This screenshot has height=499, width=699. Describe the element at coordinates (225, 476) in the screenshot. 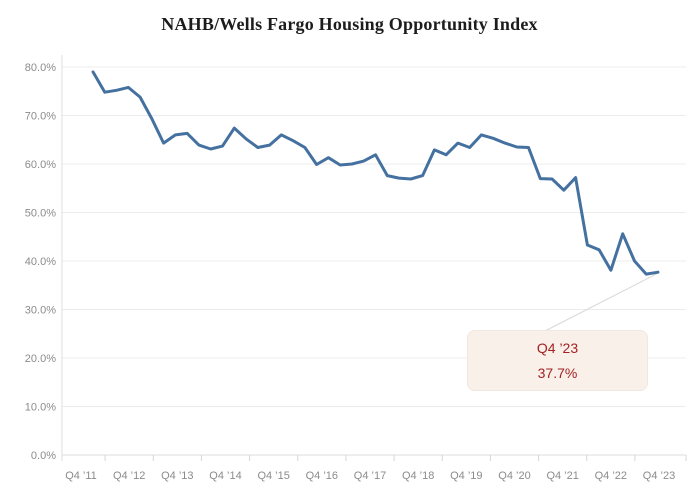

I see `x-axis-tick-label: Q4 ’14` at that location.